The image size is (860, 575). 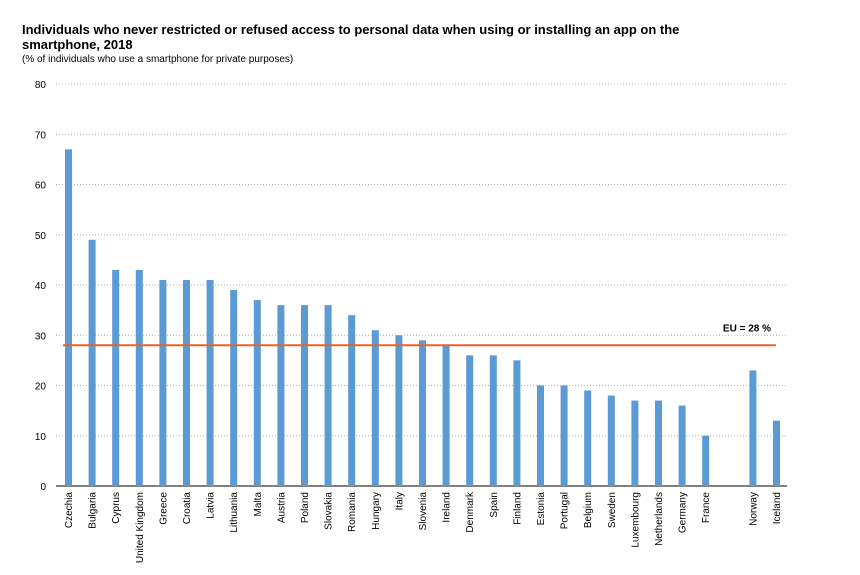 What do you see at coordinates (258, 504) in the screenshot?
I see `x-tick-label: Malta` at bounding box center [258, 504].